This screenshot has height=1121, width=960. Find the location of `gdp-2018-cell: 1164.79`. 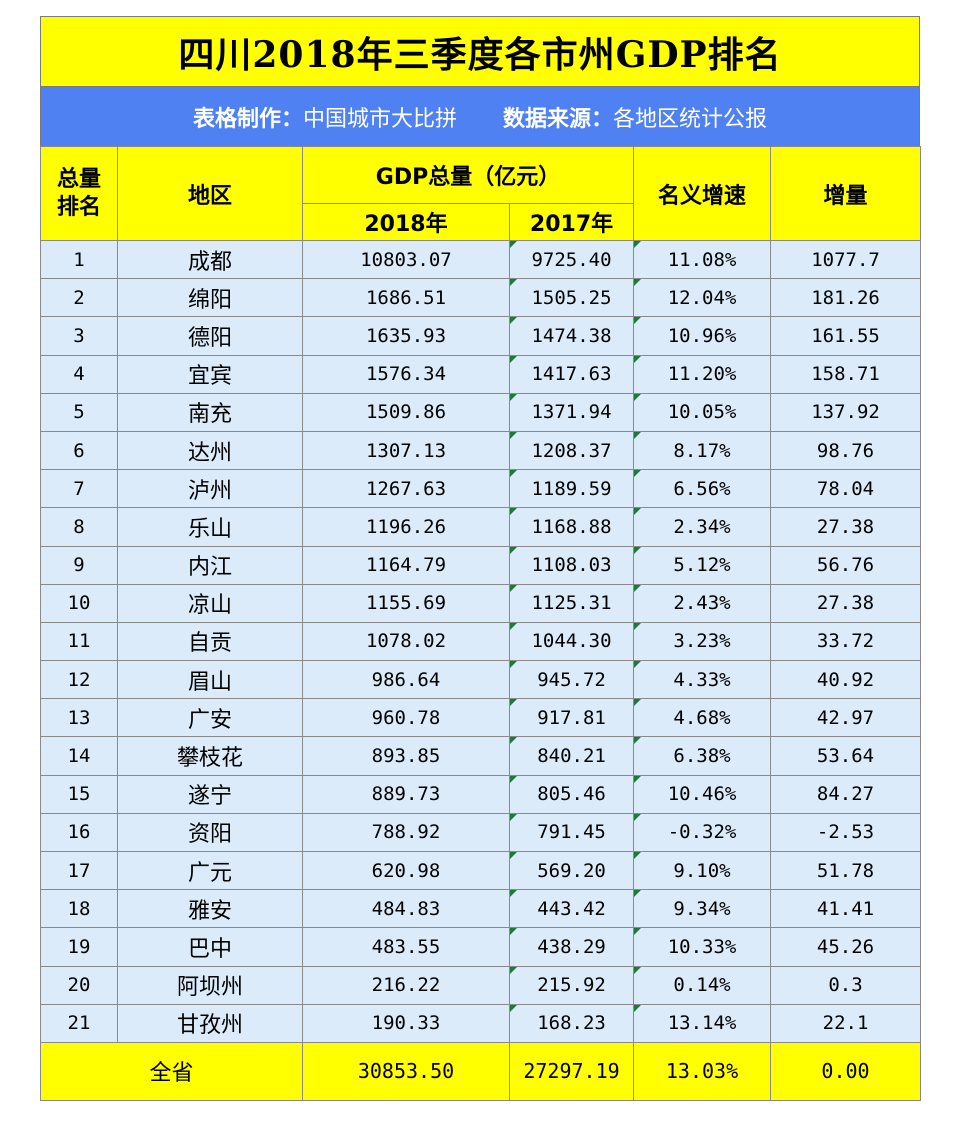

gdp-2018-cell: 1164.79 is located at coordinates (406, 565).